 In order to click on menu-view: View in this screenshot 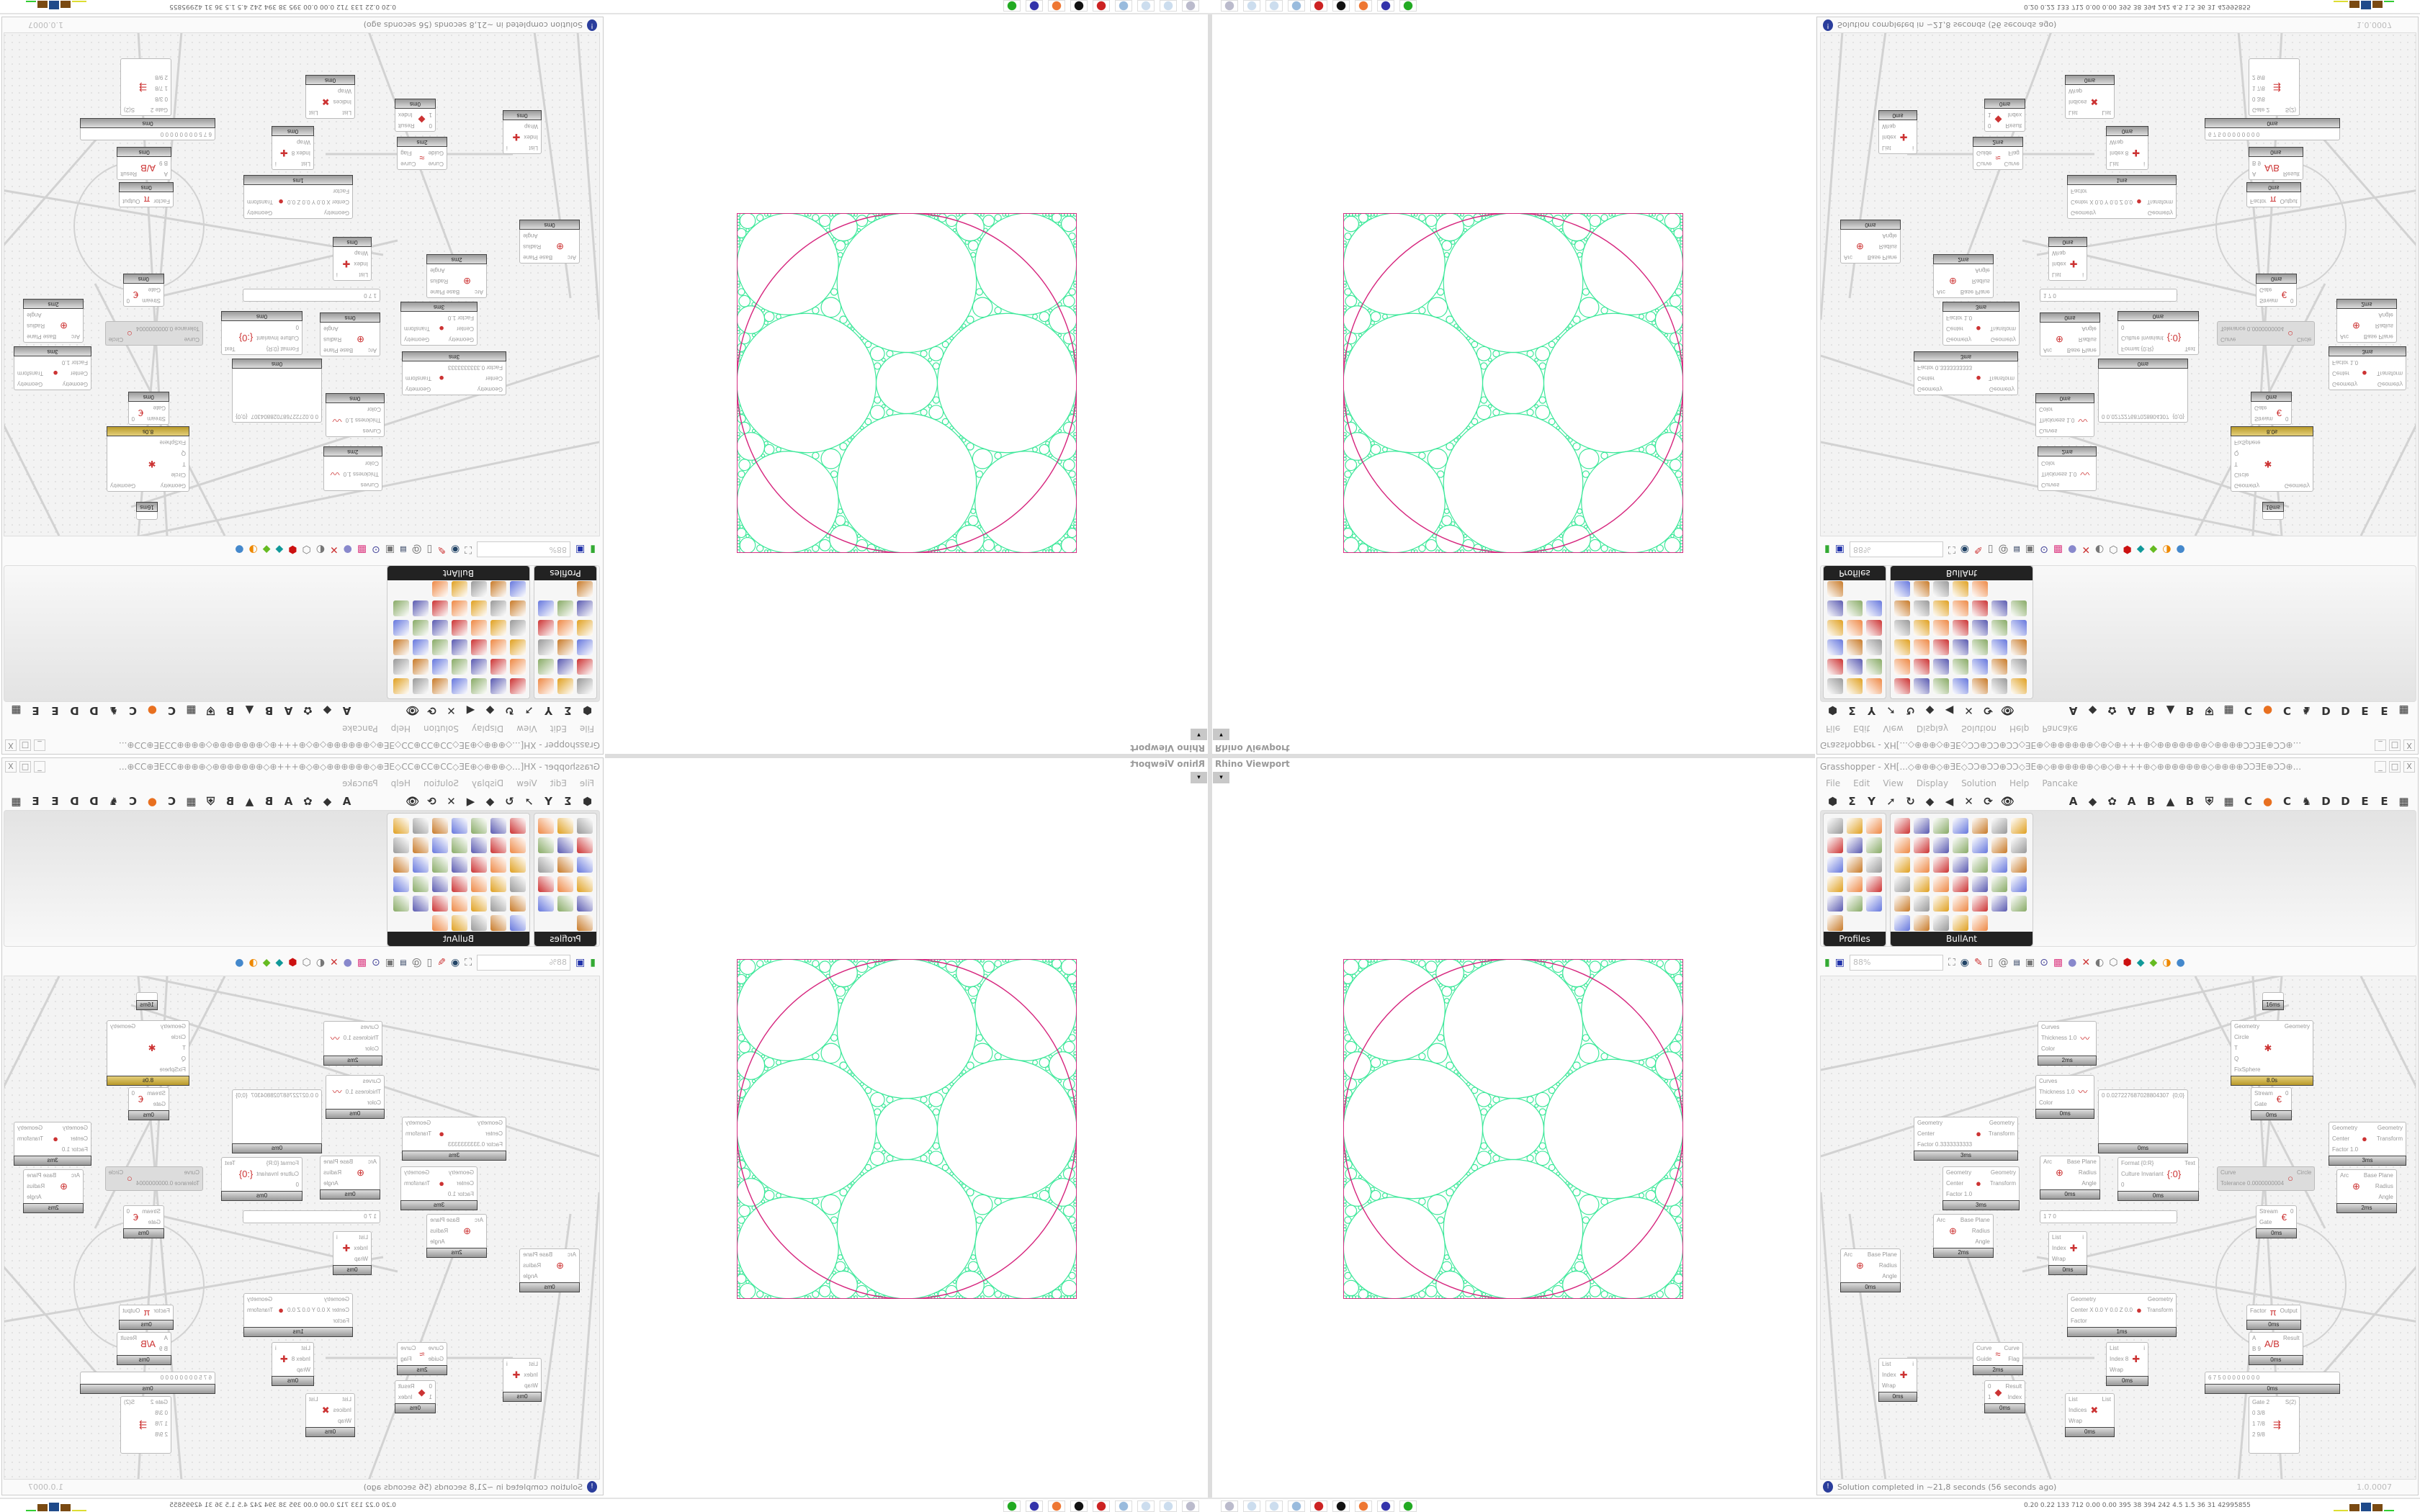, I will do `click(526, 783)`.